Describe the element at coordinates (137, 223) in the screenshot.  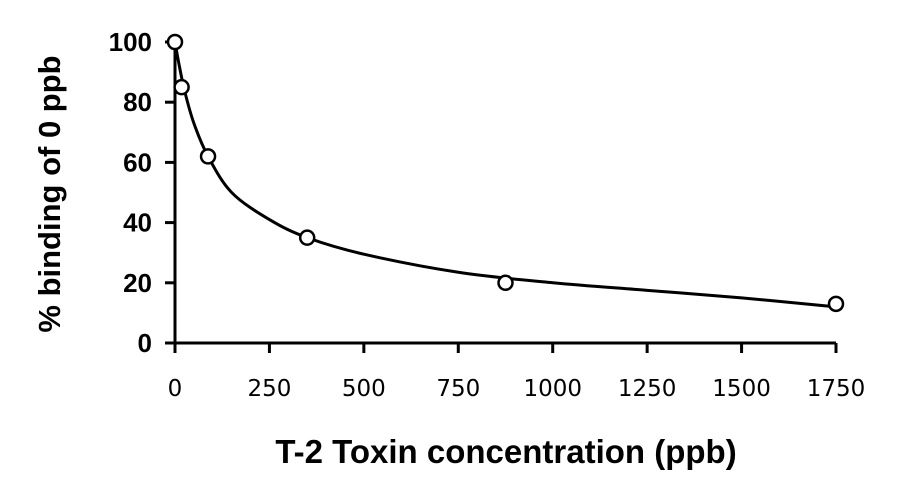
I see `y-tick-label: 40` at that location.